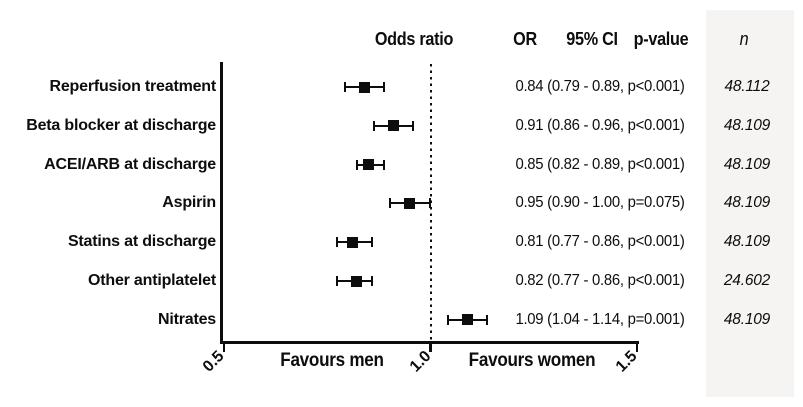 This screenshot has height=407, width=803. What do you see at coordinates (121, 125) in the screenshot?
I see `row-label: Beta blocker at discharge` at bounding box center [121, 125].